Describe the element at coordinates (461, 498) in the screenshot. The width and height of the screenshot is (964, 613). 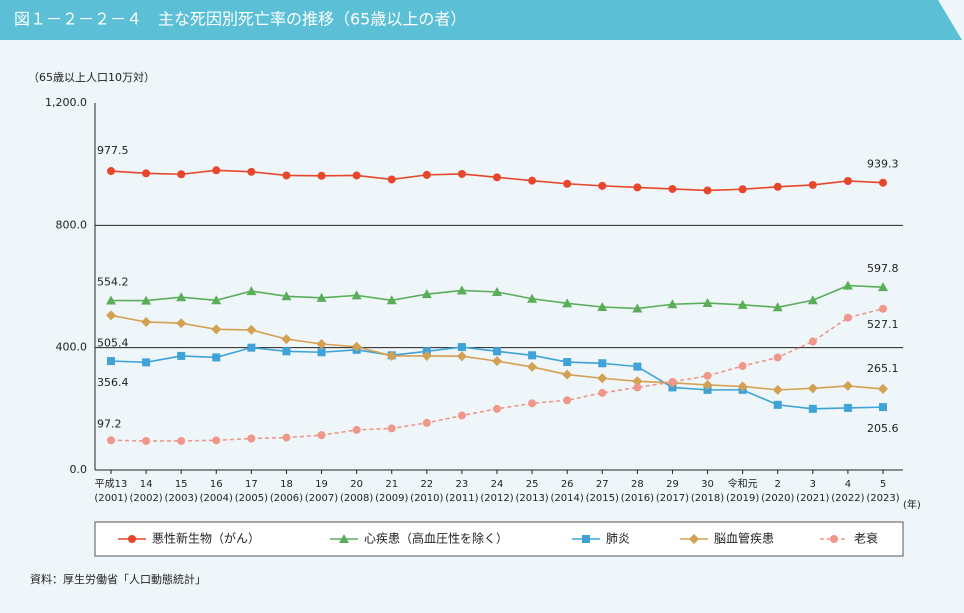
I see `x-tick-label: (2011)` at that location.